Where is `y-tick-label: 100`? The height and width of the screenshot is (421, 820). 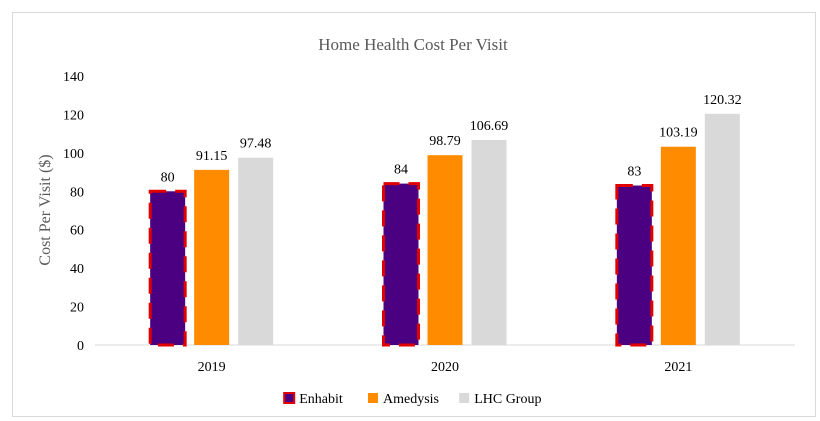
y-tick-label: 100 is located at coordinates (73, 154).